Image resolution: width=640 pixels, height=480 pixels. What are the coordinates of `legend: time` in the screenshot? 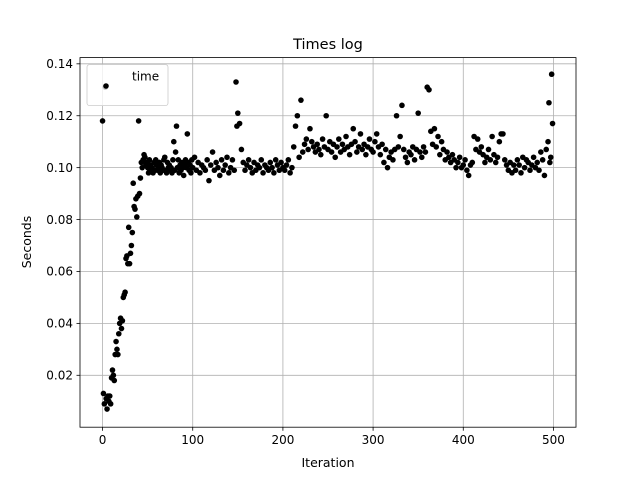 It's located at (127, 85).